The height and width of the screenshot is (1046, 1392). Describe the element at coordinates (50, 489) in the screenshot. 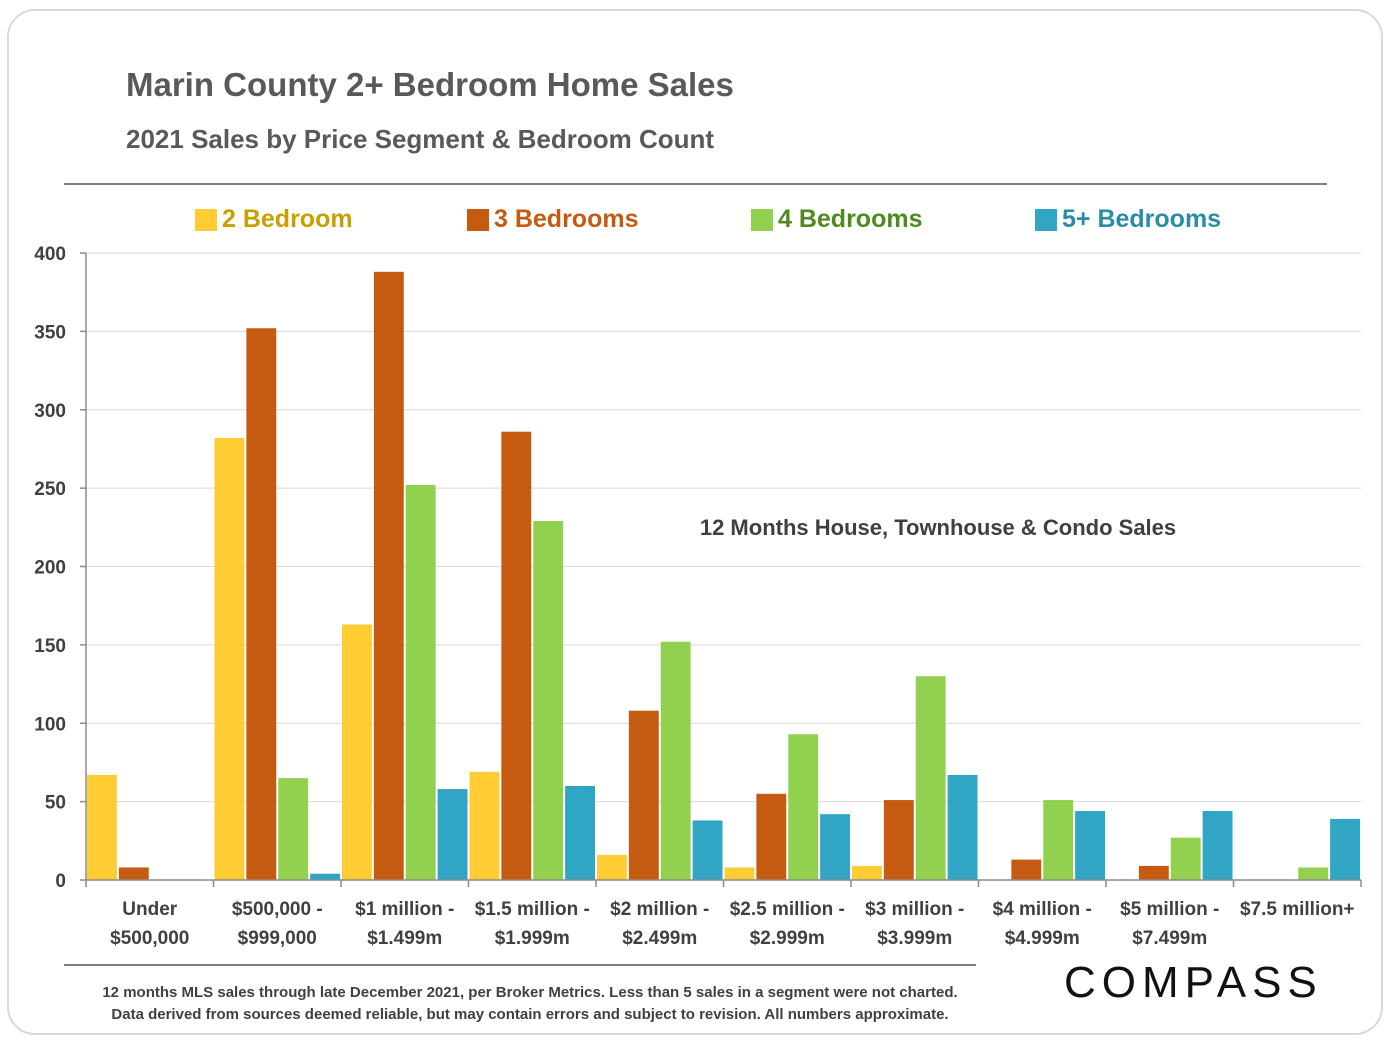

I see `y-tick-label: 250` at that location.